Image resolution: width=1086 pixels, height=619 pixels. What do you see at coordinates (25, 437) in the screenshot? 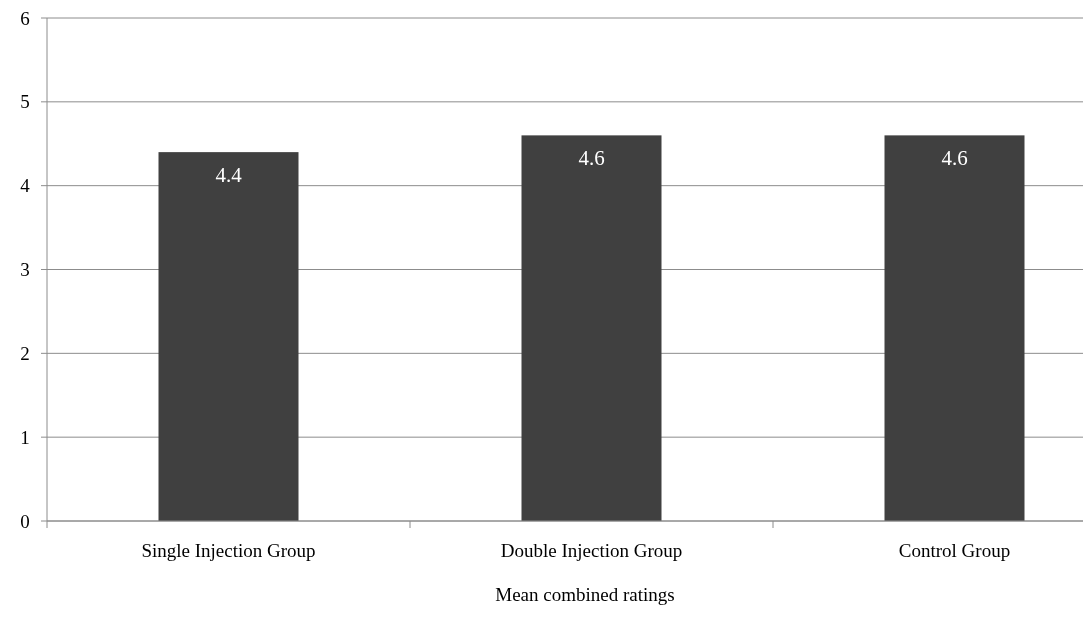
I see `y-tick-label: 1` at bounding box center [25, 437].